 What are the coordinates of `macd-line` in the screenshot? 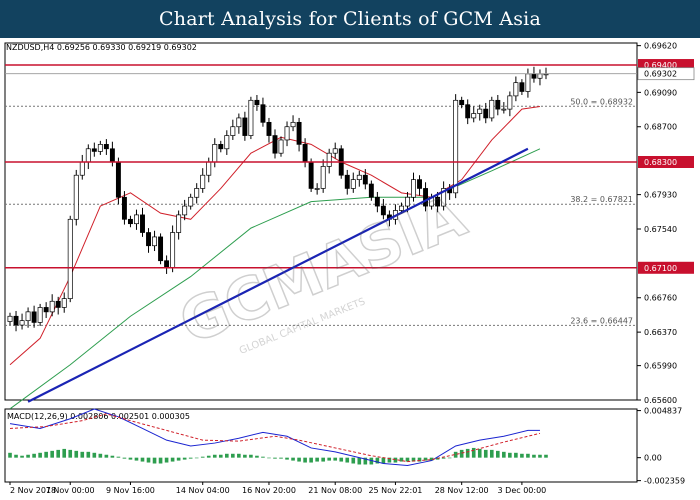 It's located at (274, 437).